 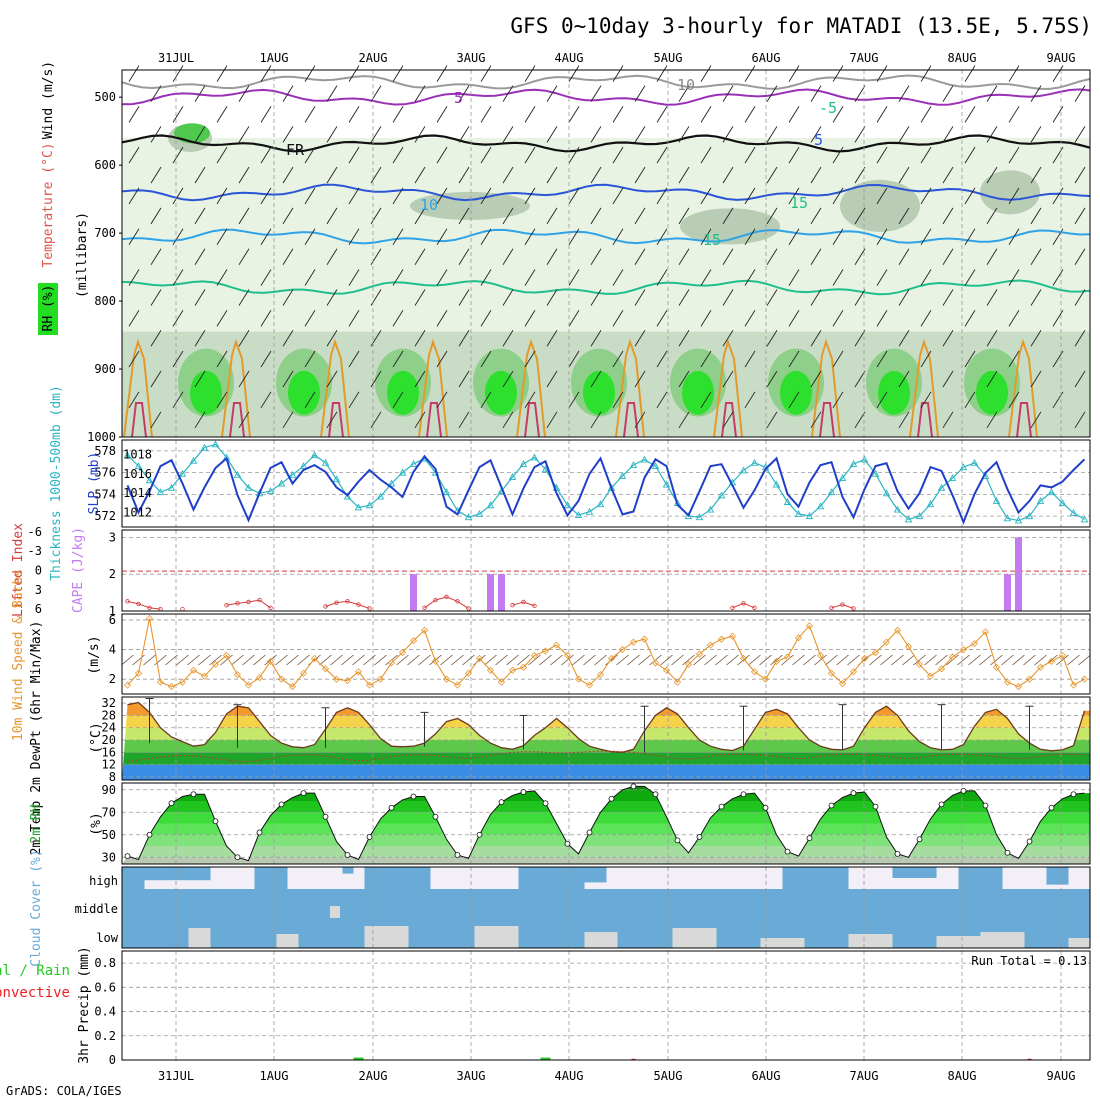 I want to click on temp-tick-label: 16, so click(x=109, y=752).